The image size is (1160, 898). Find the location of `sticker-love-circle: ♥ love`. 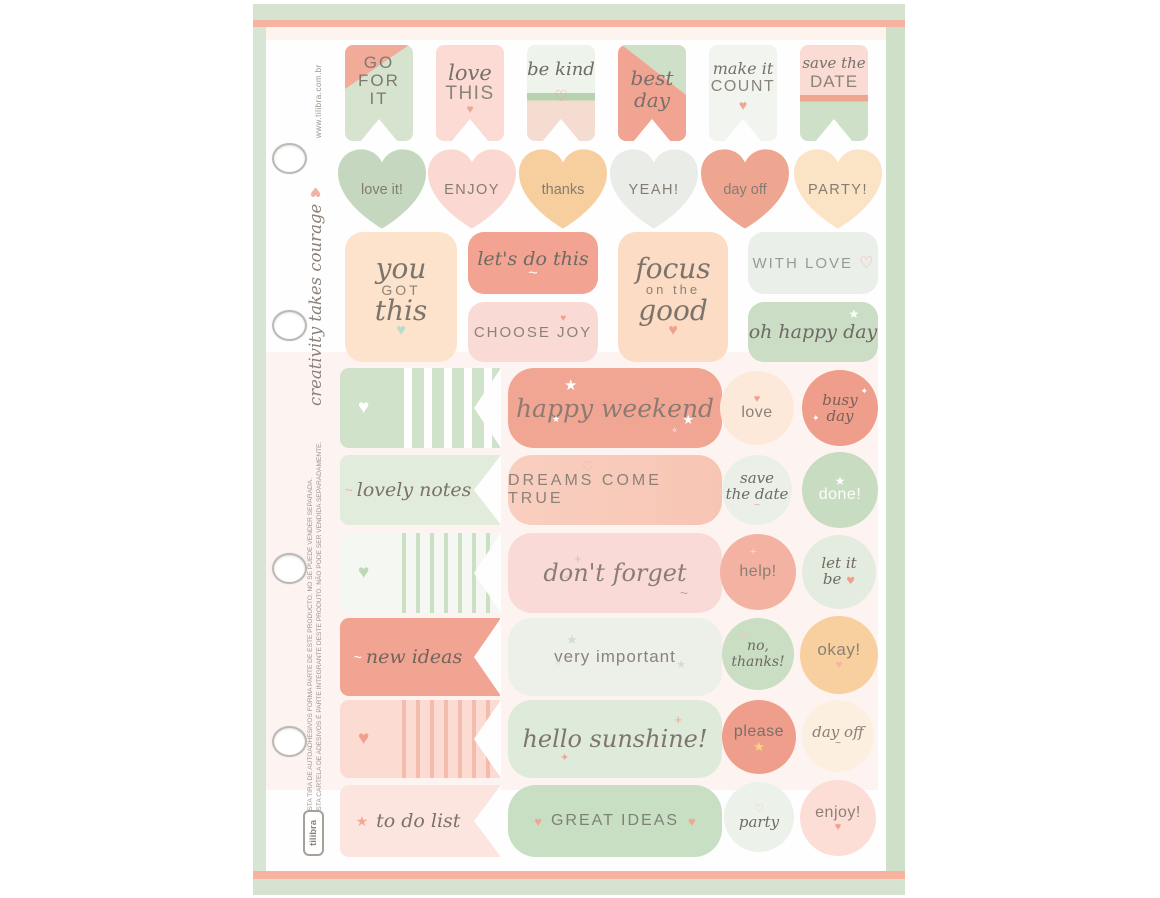

sticker-love-circle: ♥ love is located at coordinates (757, 408).